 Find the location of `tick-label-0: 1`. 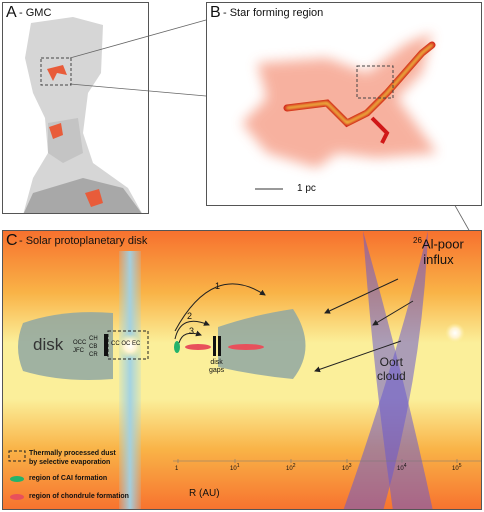

tick-label-0: 1 is located at coordinates (176, 467).